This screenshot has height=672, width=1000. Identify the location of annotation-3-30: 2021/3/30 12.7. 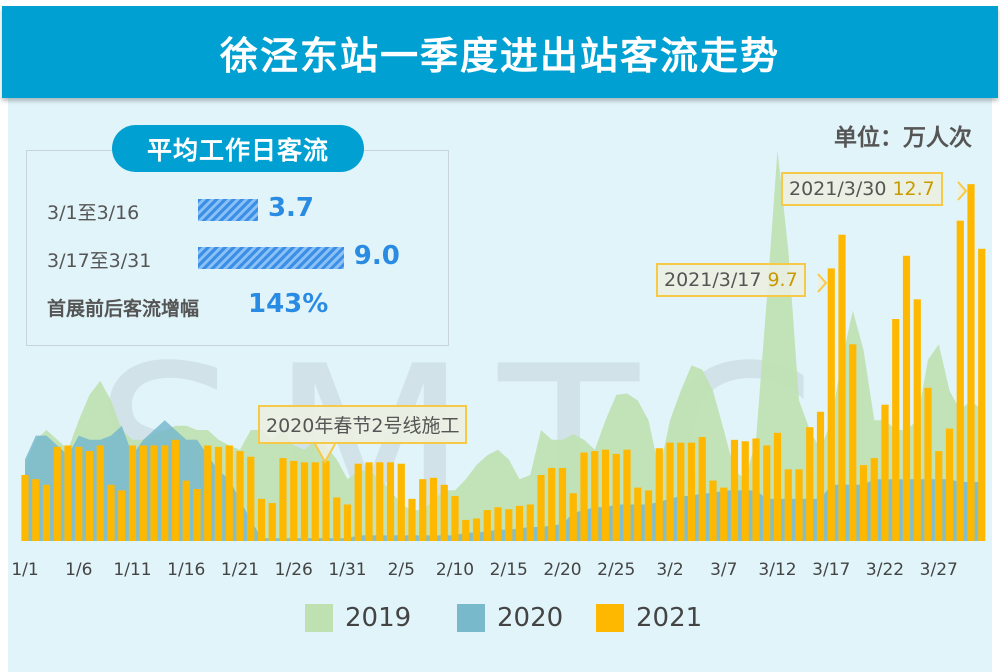
(862, 189).